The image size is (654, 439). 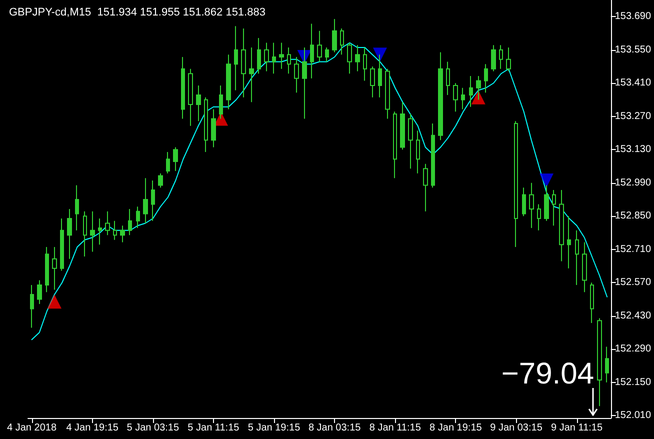 I want to click on x-tick-label: 5 Jan 11:15, so click(x=214, y=428).